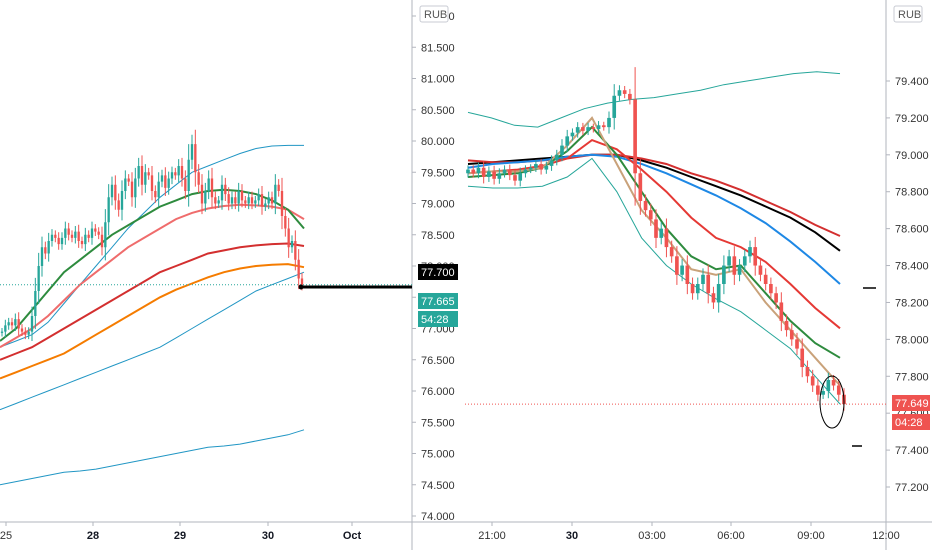 The image size is (932, 550). What do you see at coordinates (438, 48) in the screenshot?
I see `y-tick-label: 81.500` at bounding box center [438, 48].